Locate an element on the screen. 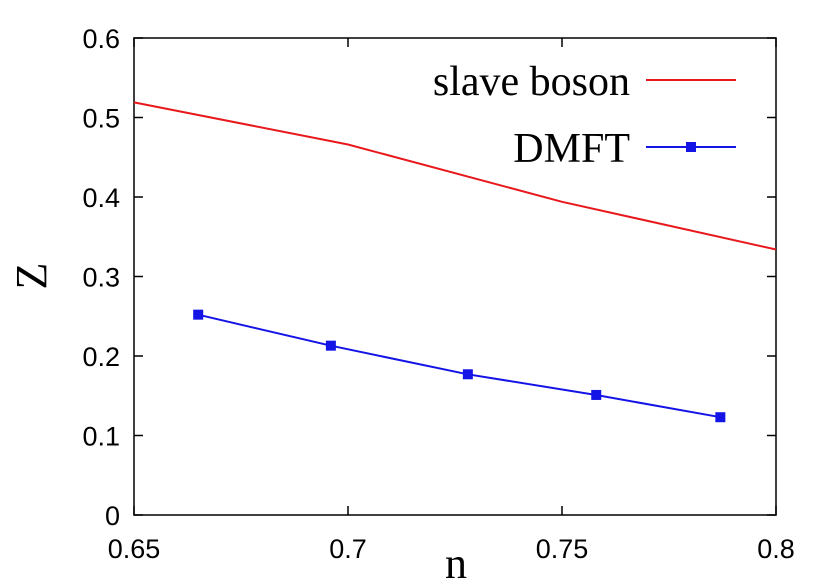  x-axis-title: n is located at coordinates (456, 560).